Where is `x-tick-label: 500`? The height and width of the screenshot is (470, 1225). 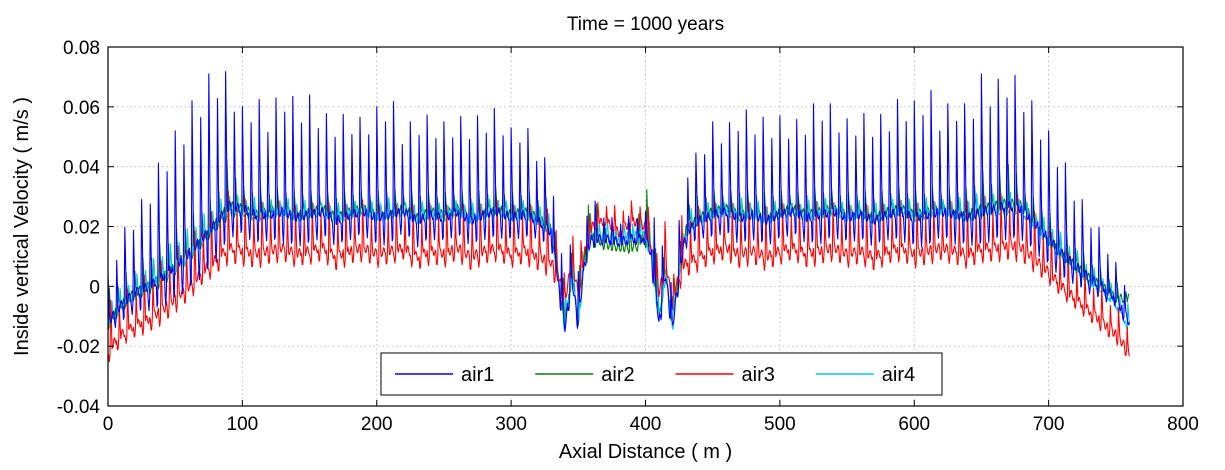 x-tick-label: 500 is located at coordinates (780, 424).